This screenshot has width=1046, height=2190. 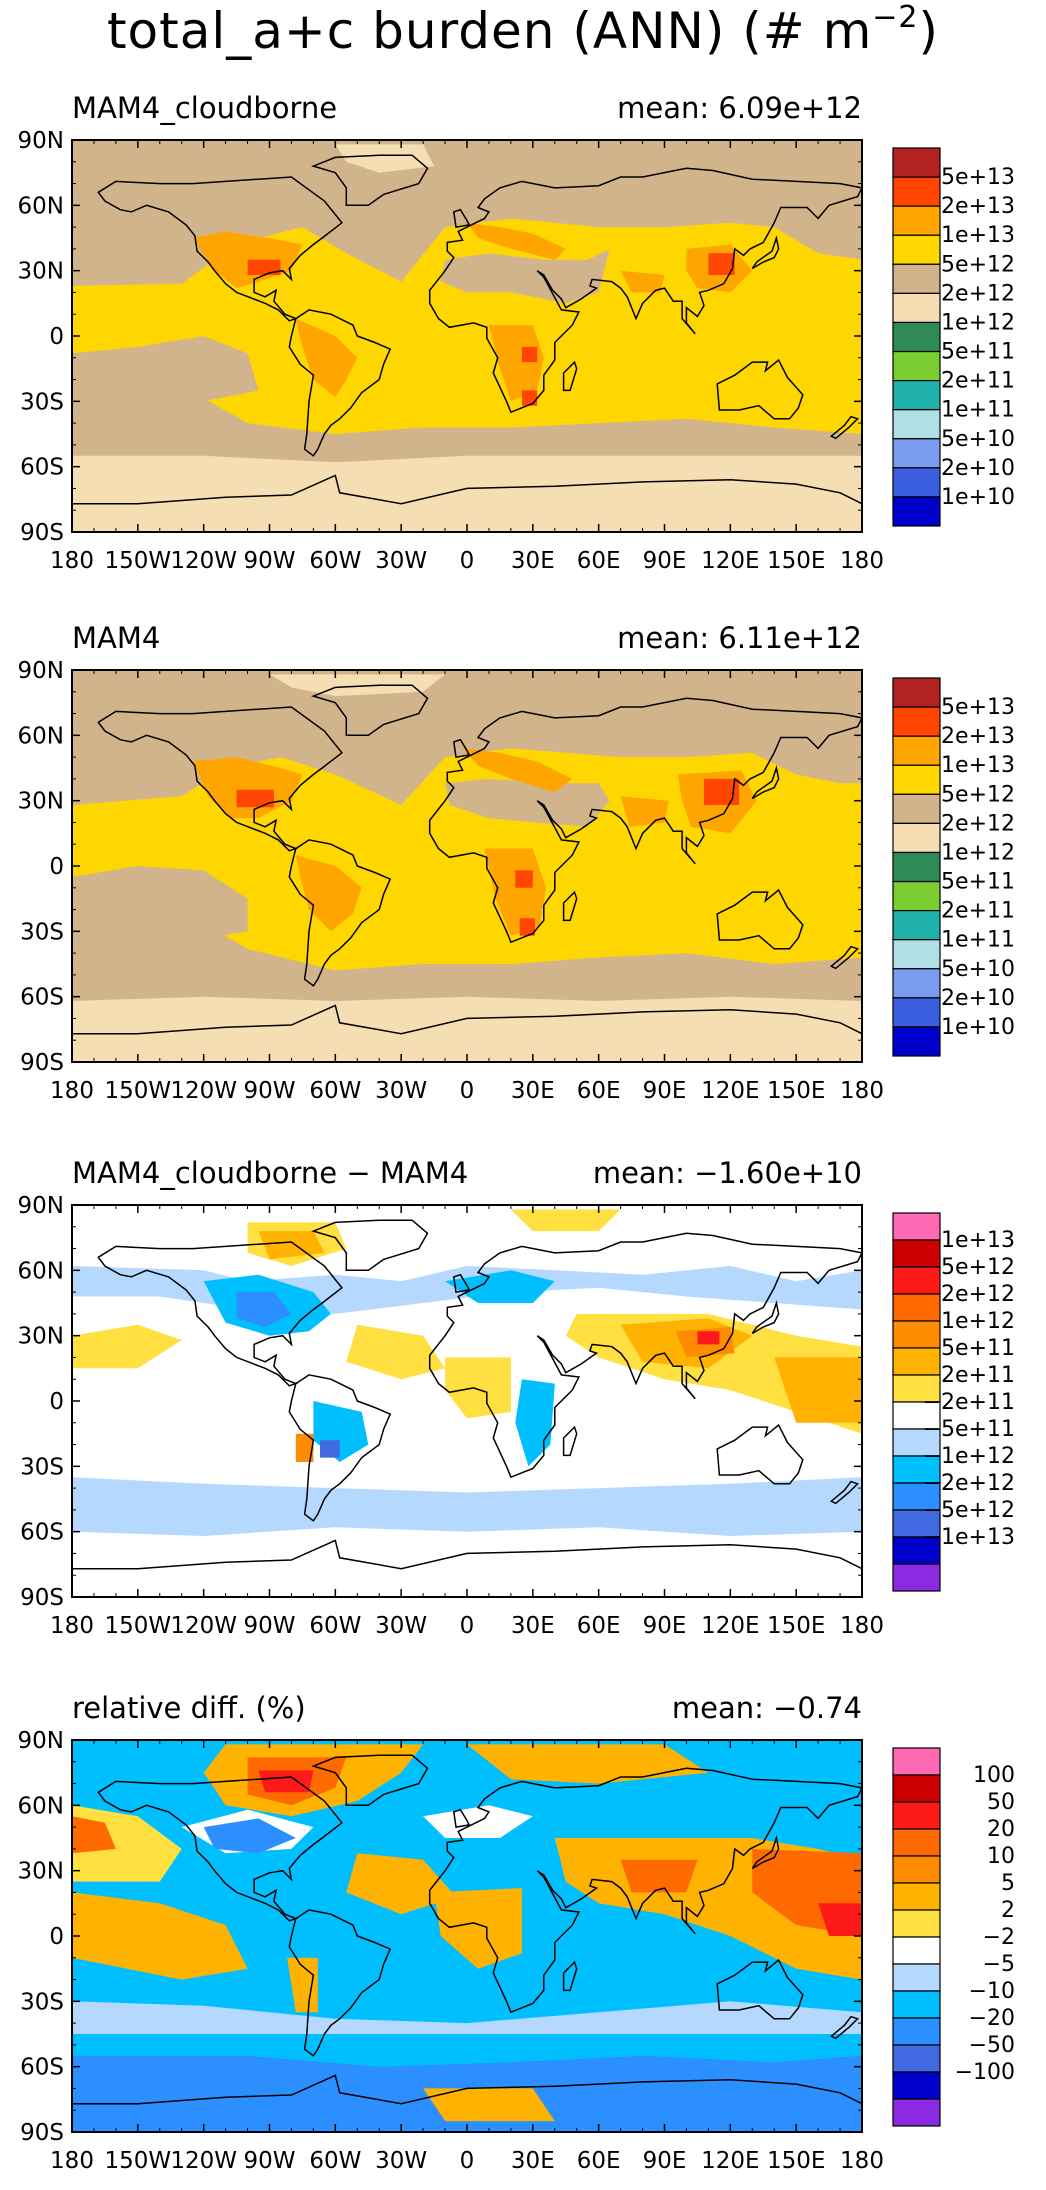 I want to click on lon-tick-label: 90W, so click(x=269, y=561).